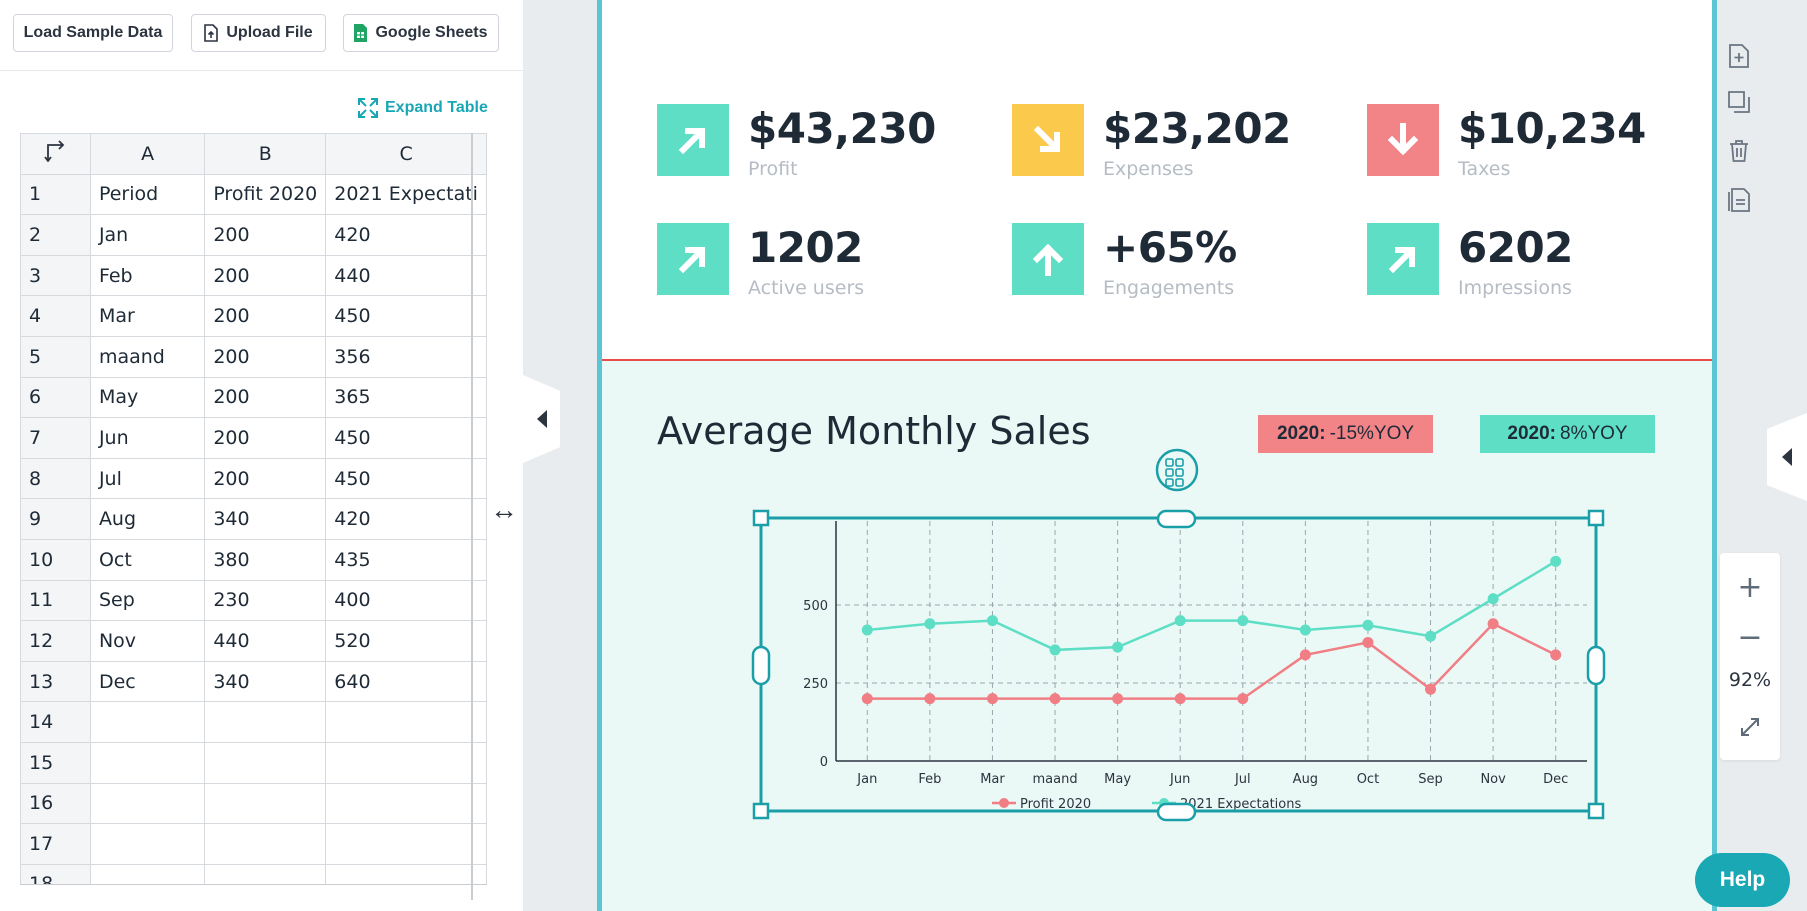 Image resolution: width=1807 pixels, height=911 pixels. I want to click on table-cell: 380, so click(265, 559).